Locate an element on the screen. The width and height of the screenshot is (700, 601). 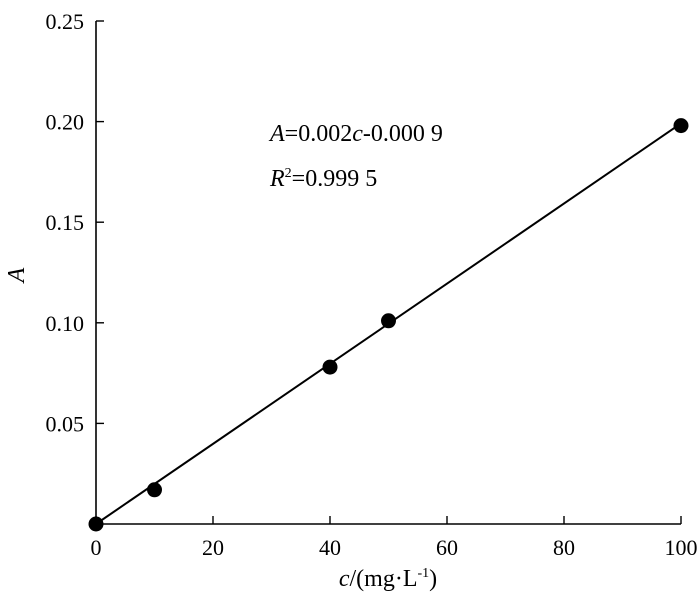
y-ticks: 0.05 0.10 0.15 0.20 0.25 is located at coordinates (75, 222).